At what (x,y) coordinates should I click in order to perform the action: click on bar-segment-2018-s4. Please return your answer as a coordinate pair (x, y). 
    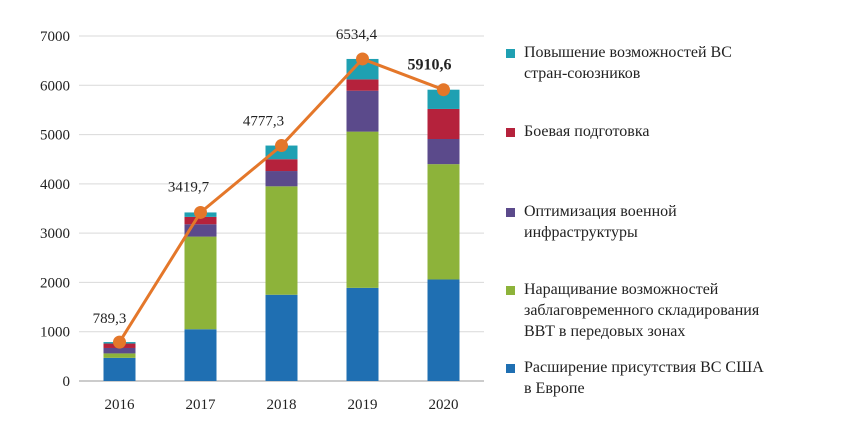
    Looking at the image, I should click on (281, 152).